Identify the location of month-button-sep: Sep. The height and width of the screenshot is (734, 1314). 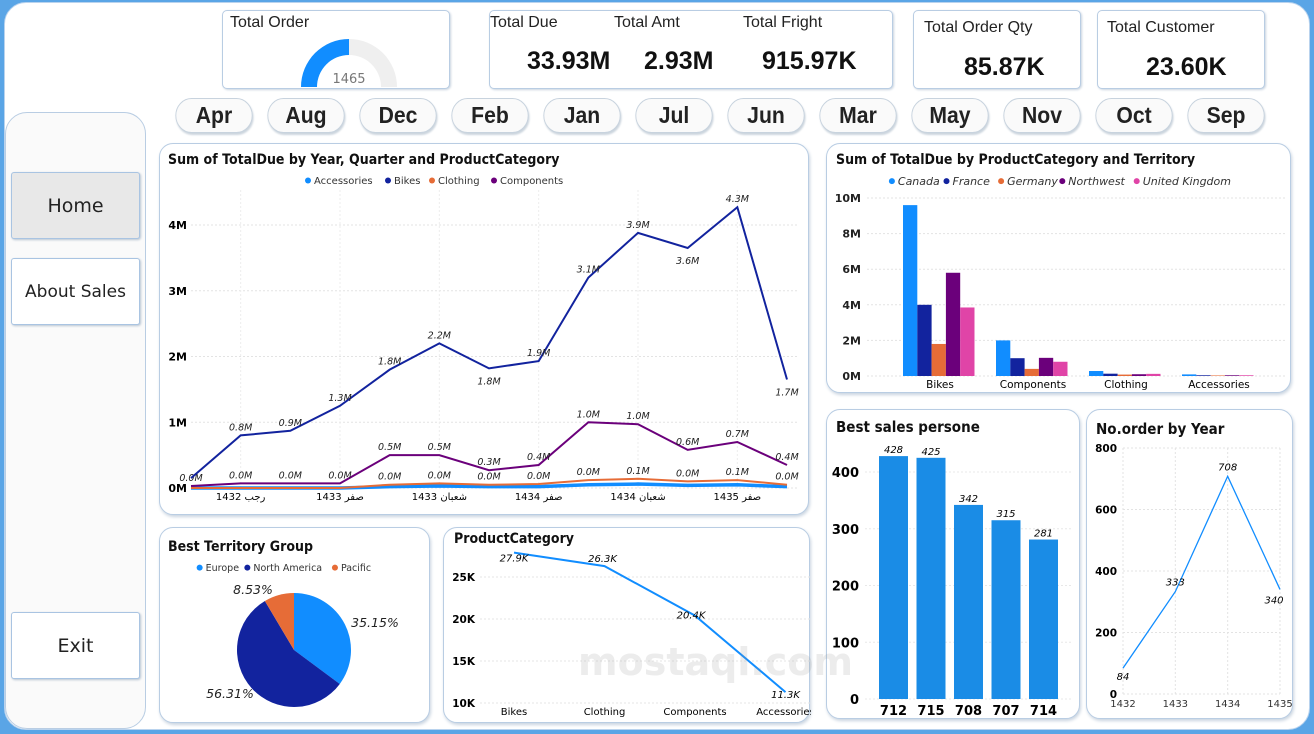
(1226, 115).